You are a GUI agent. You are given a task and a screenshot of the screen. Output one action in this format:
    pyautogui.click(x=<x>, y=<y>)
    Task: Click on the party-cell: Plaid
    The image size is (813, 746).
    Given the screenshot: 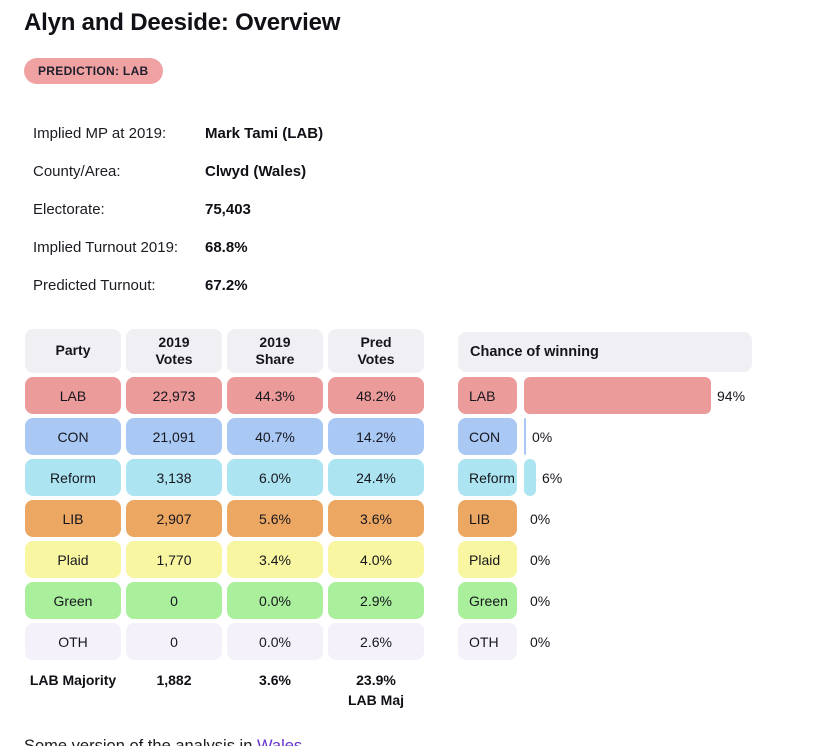 What is the action you would take?
    pyautogui.click(x=73, y=559)
    